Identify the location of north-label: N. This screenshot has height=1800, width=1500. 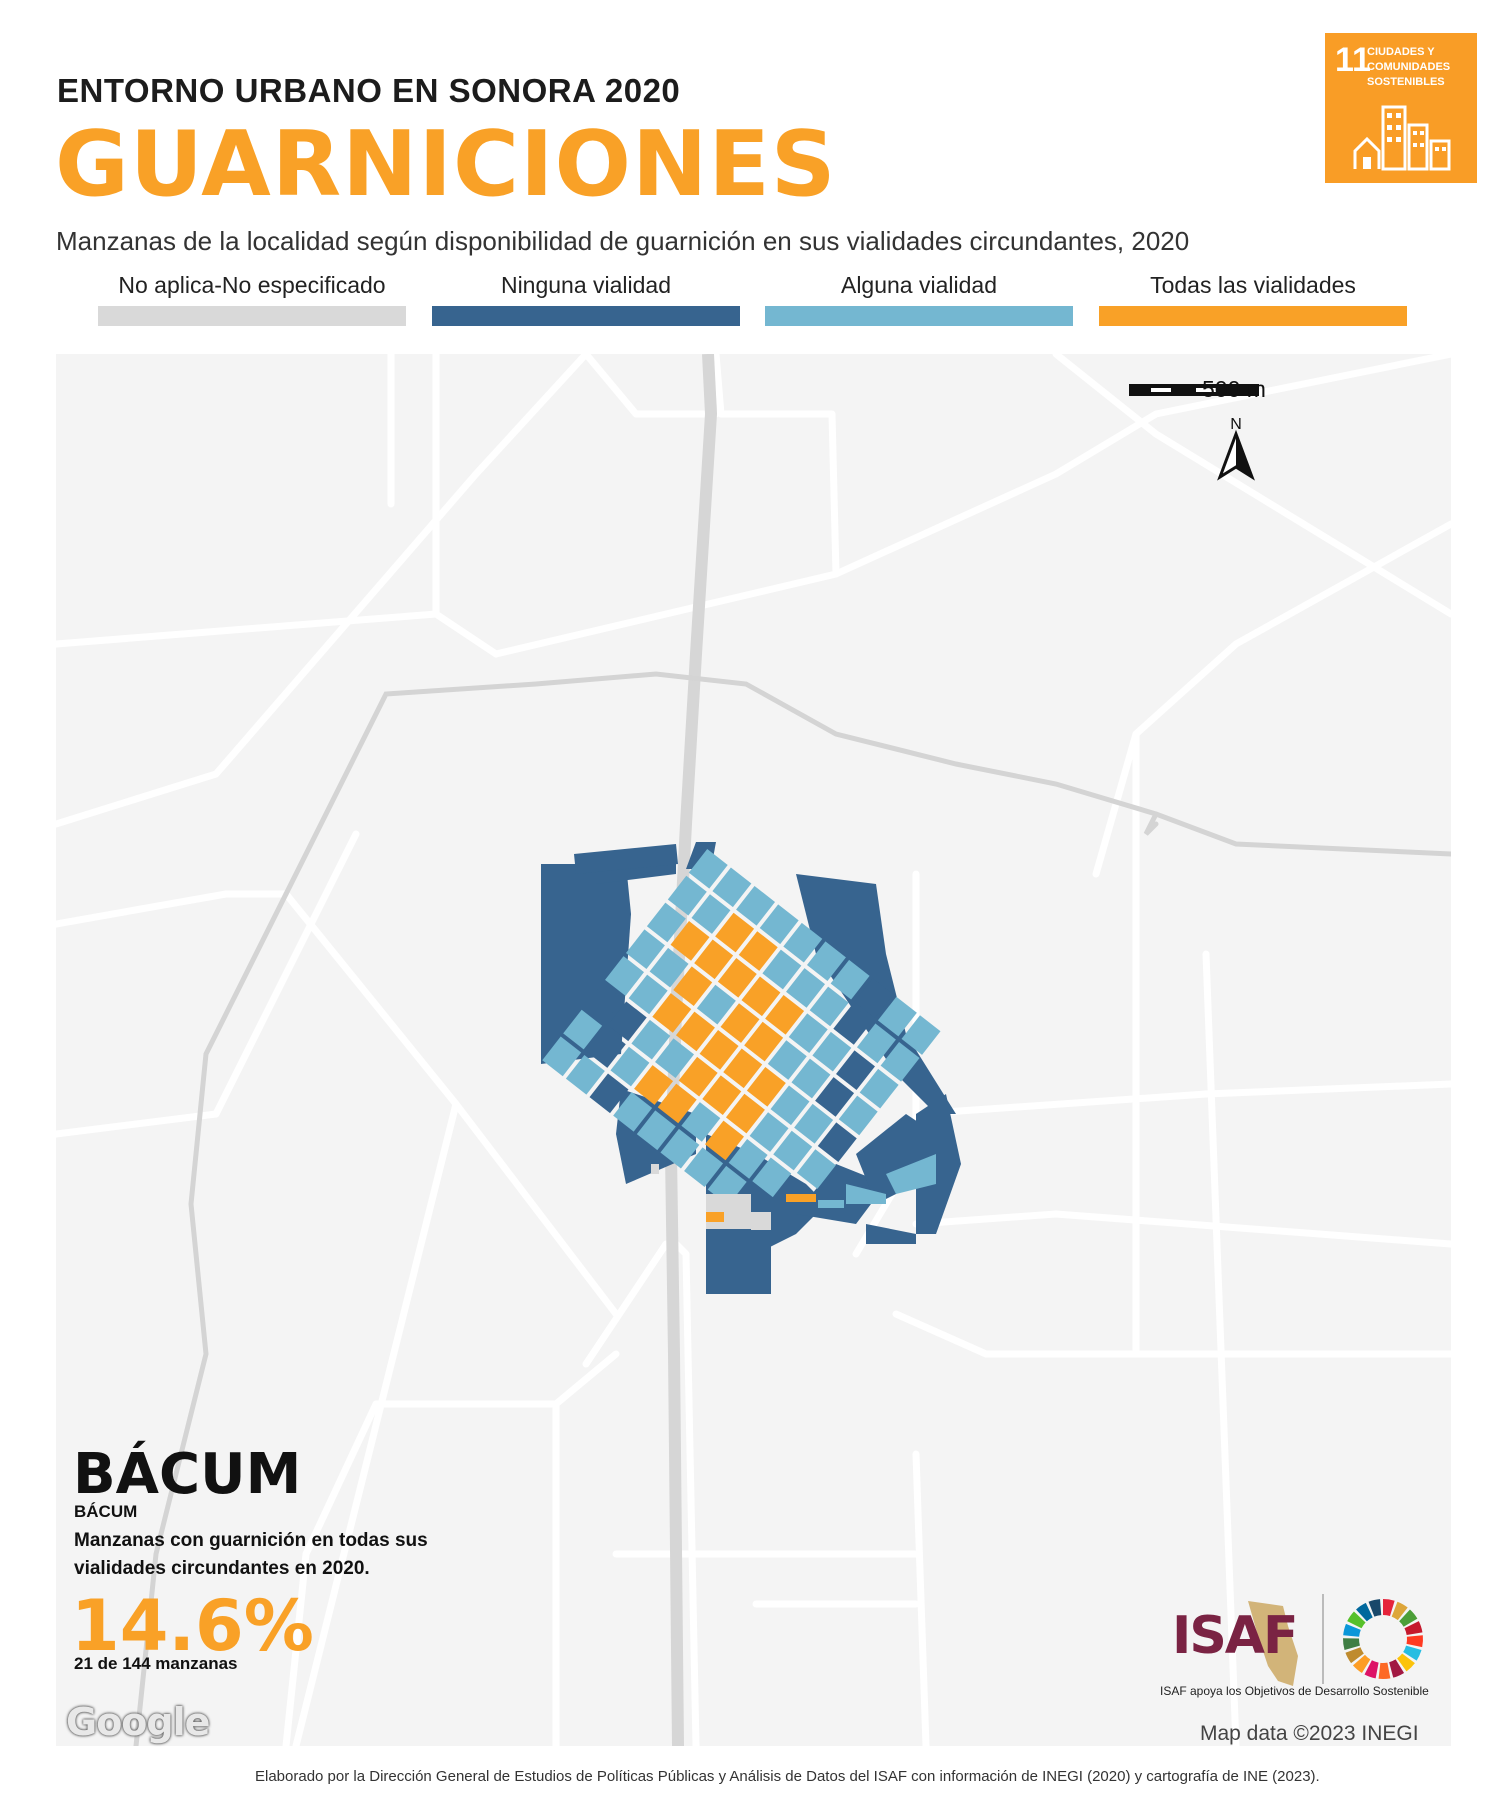
(1236, 424).